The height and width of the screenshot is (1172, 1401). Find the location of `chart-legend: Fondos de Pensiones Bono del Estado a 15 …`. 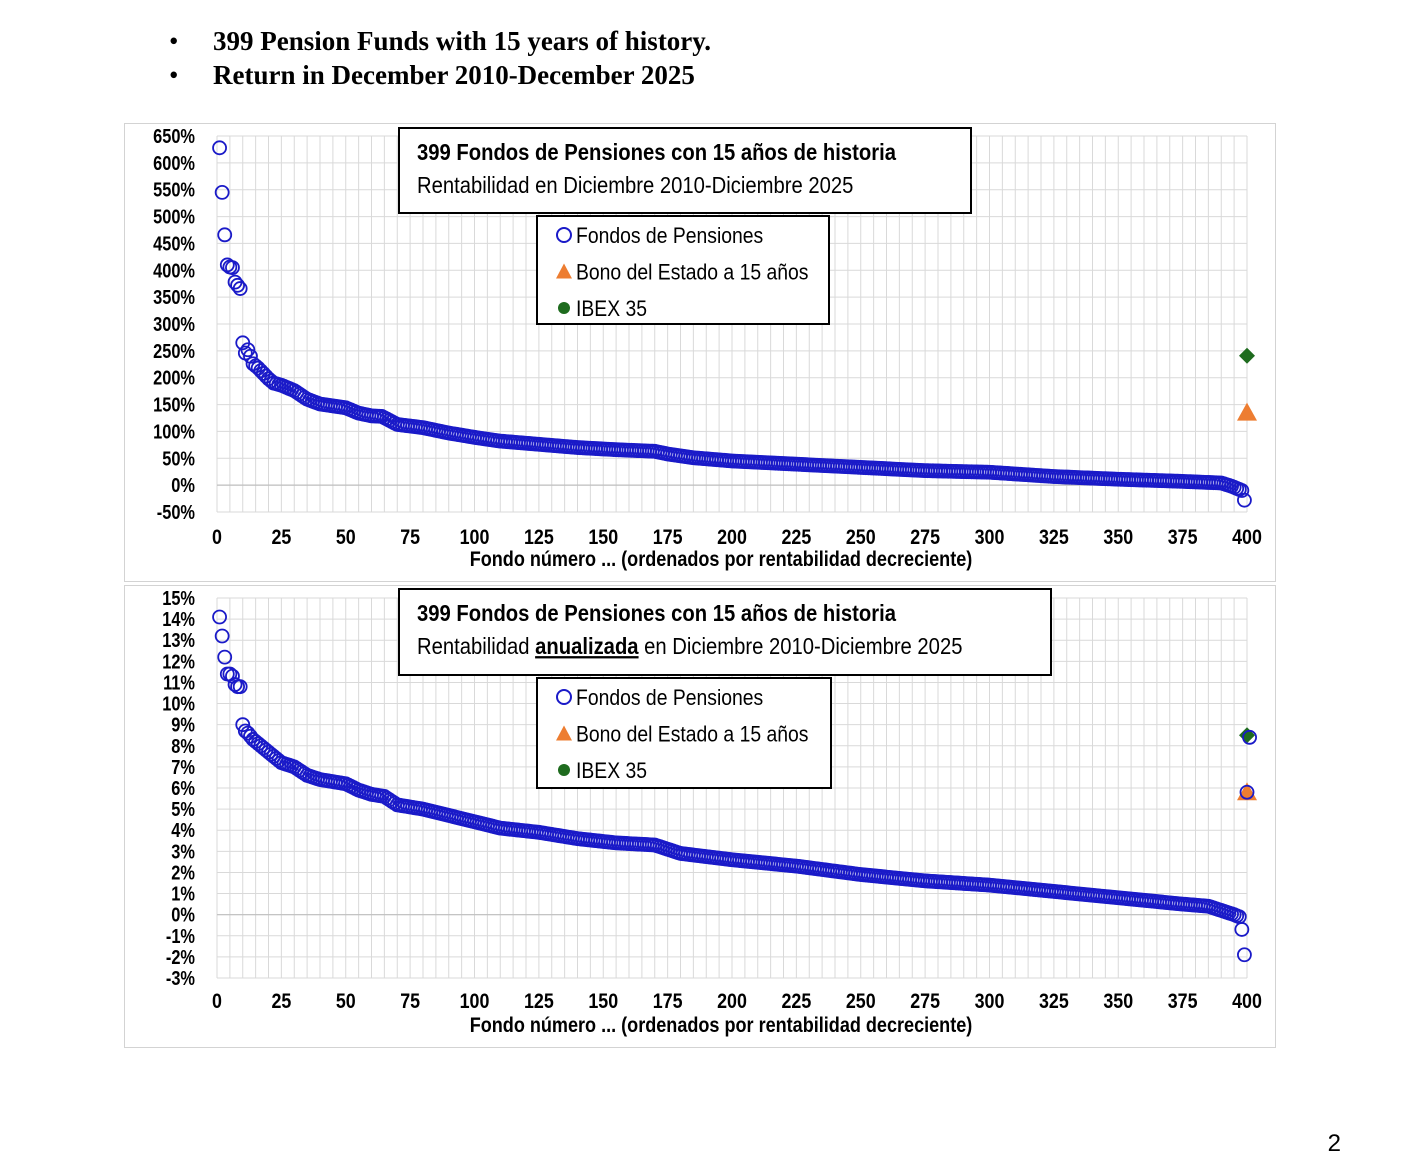

chart-legend: Fondos de Pensiones Bono del Estado a 15 … is located at coordinates (684, 733).